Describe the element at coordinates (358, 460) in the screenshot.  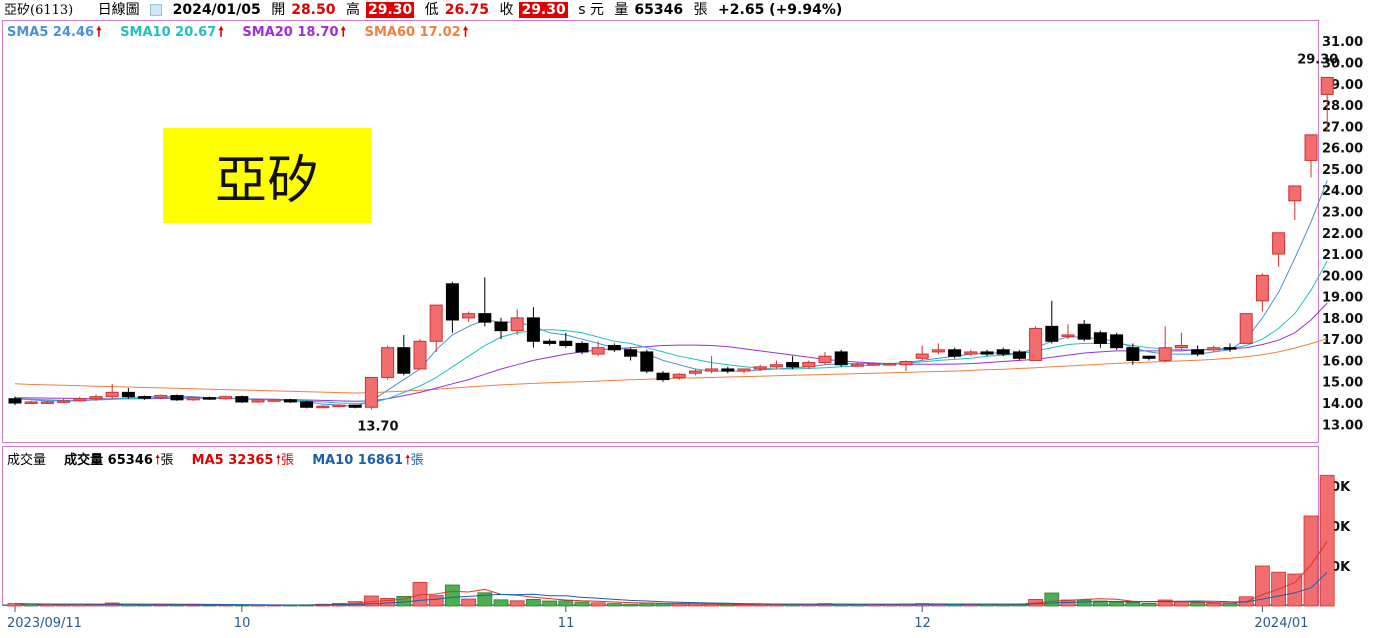
I see `vol-ma10-legend: MA10 16861` at that location.